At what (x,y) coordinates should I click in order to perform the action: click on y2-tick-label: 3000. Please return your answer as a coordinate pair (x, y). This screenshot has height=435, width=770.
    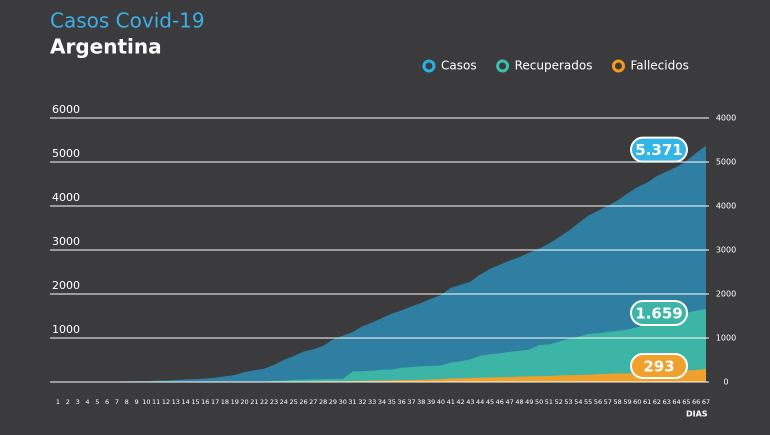
    Looking at the image, I should click on (726, 250).